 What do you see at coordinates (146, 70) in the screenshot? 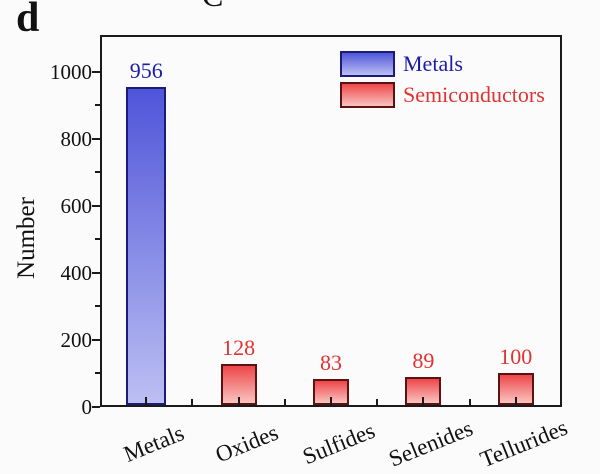
I see `bar-value-label: 956` at bounding box center [146, 70].